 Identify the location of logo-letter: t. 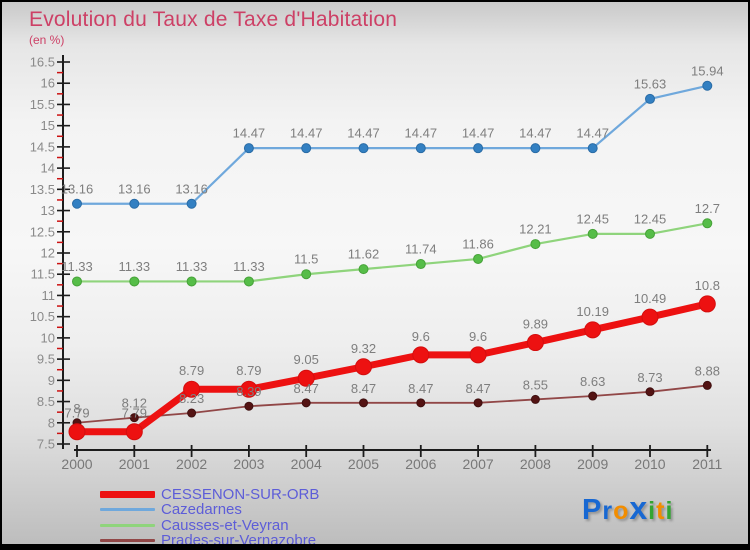
(661, 511).